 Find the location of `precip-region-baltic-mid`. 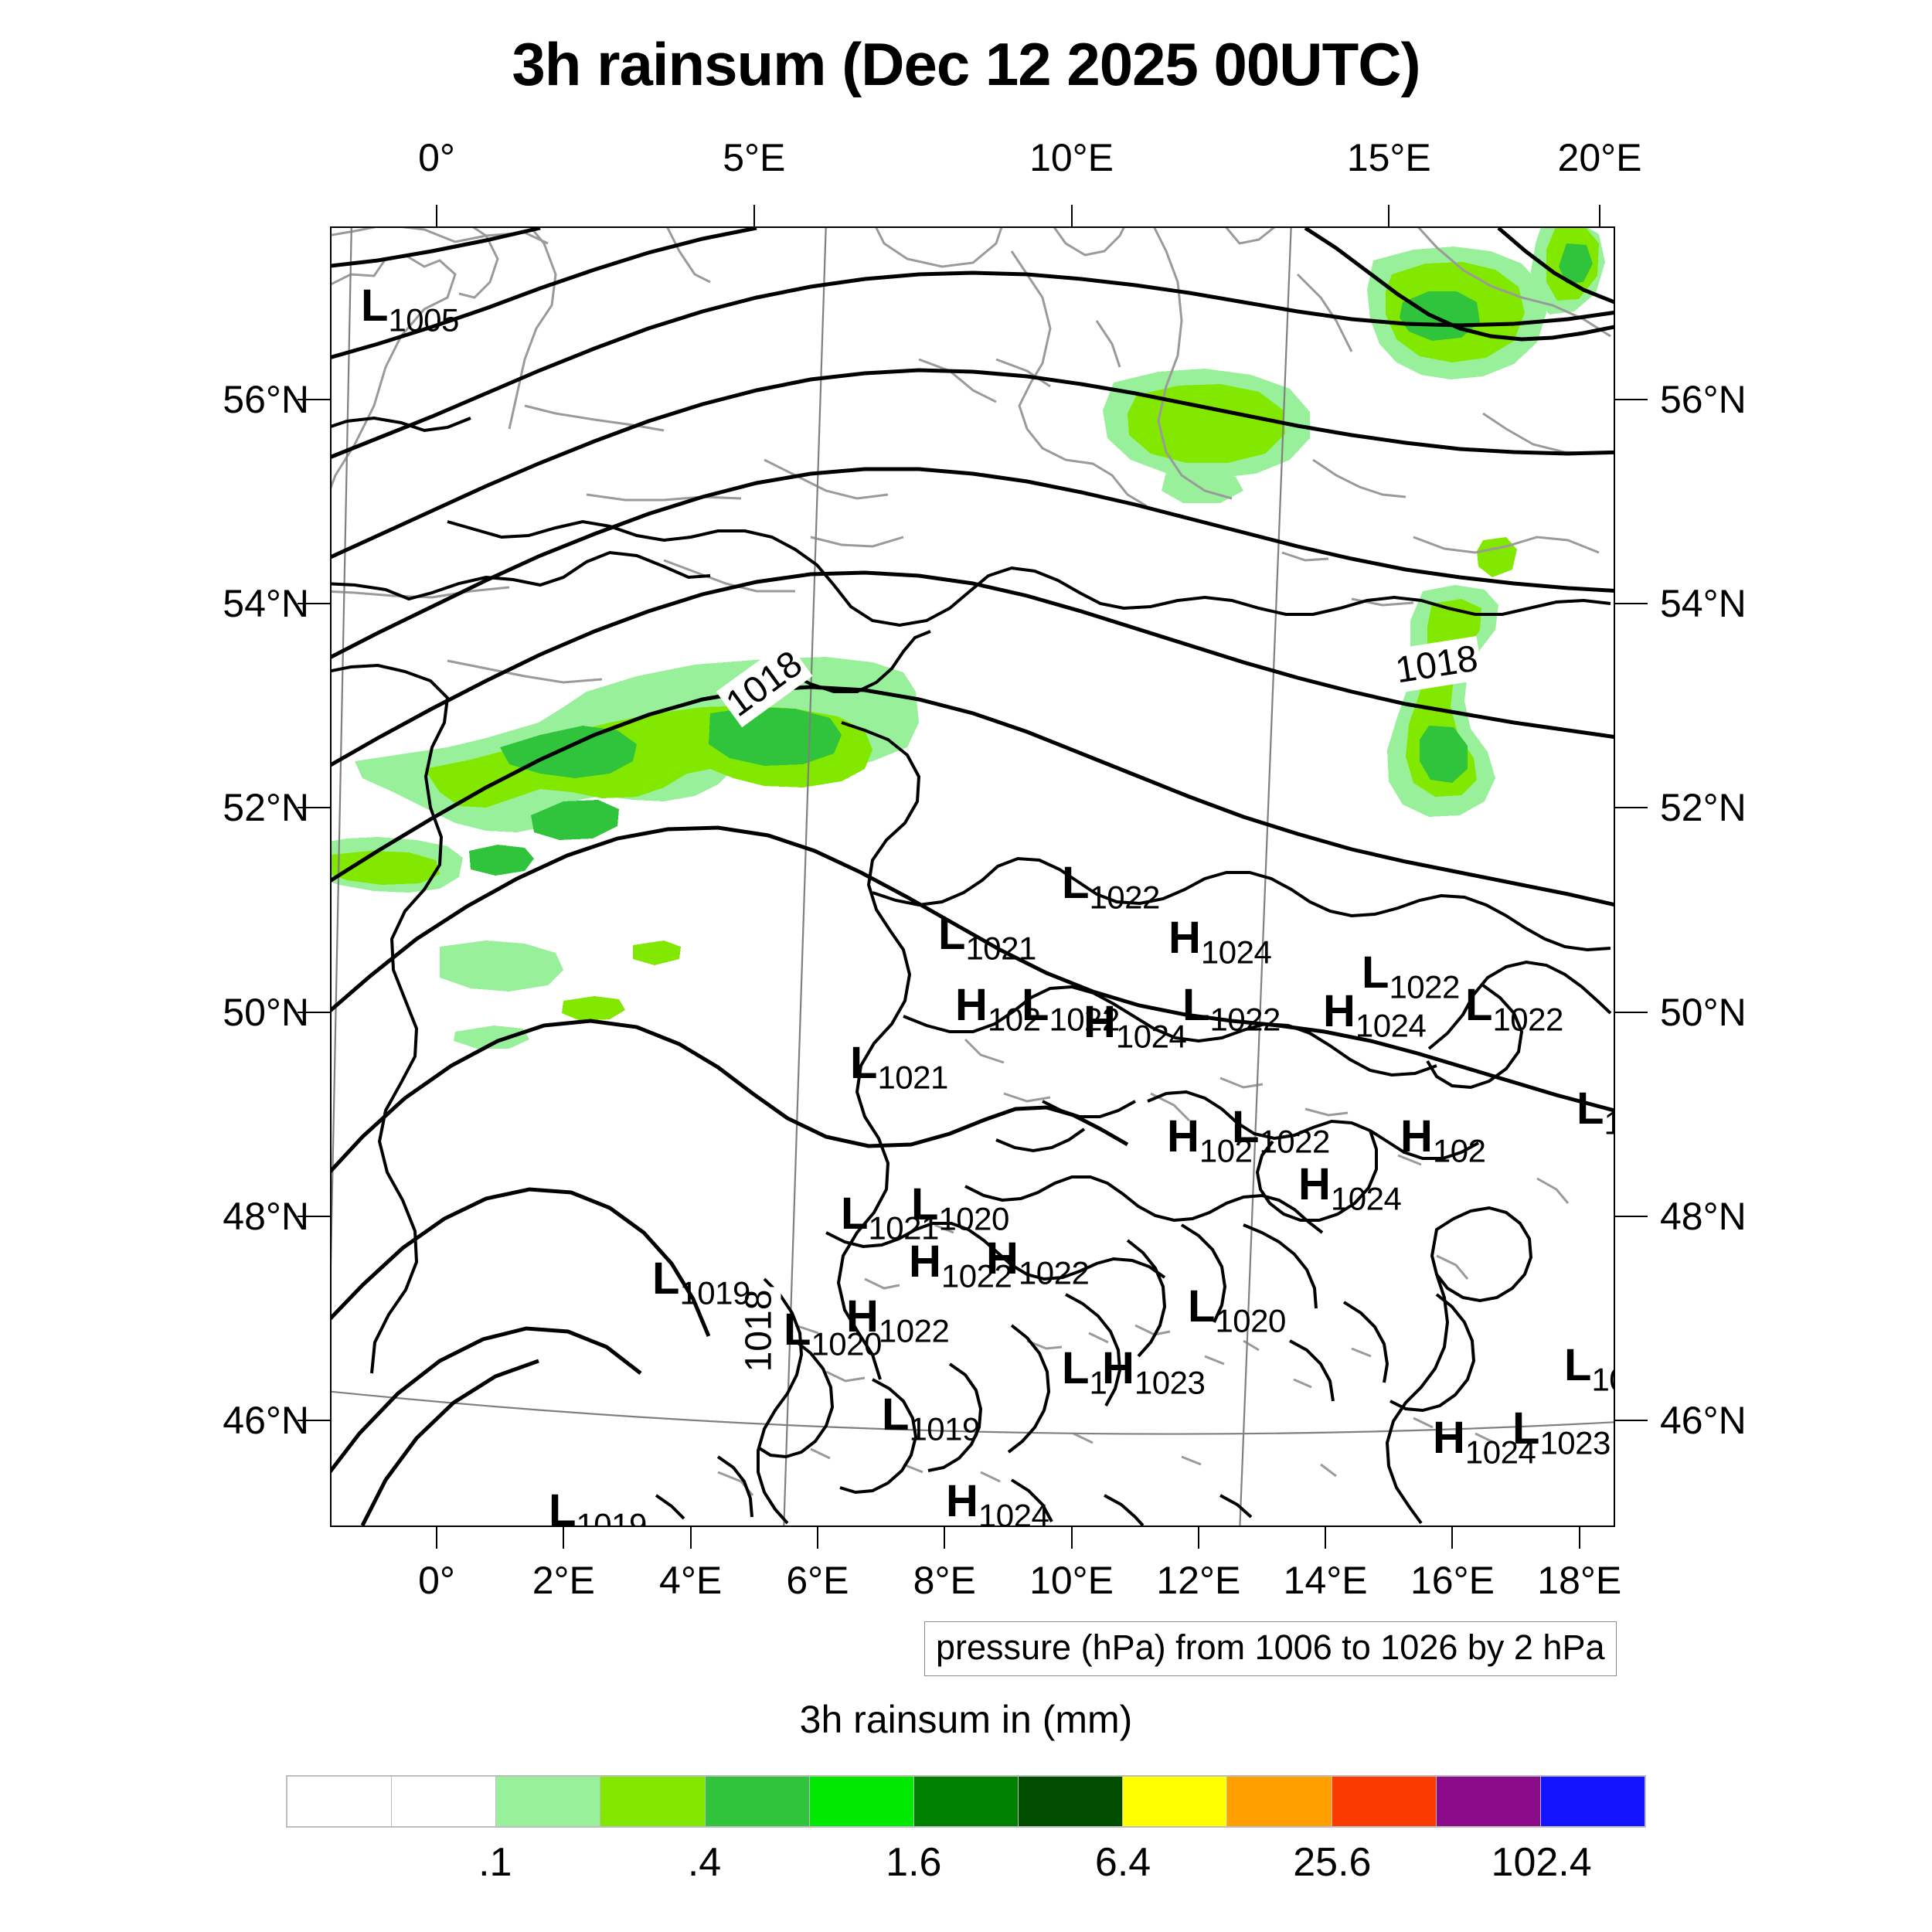

precip-region-baltic-mid is located at coordinates (1206, 436).